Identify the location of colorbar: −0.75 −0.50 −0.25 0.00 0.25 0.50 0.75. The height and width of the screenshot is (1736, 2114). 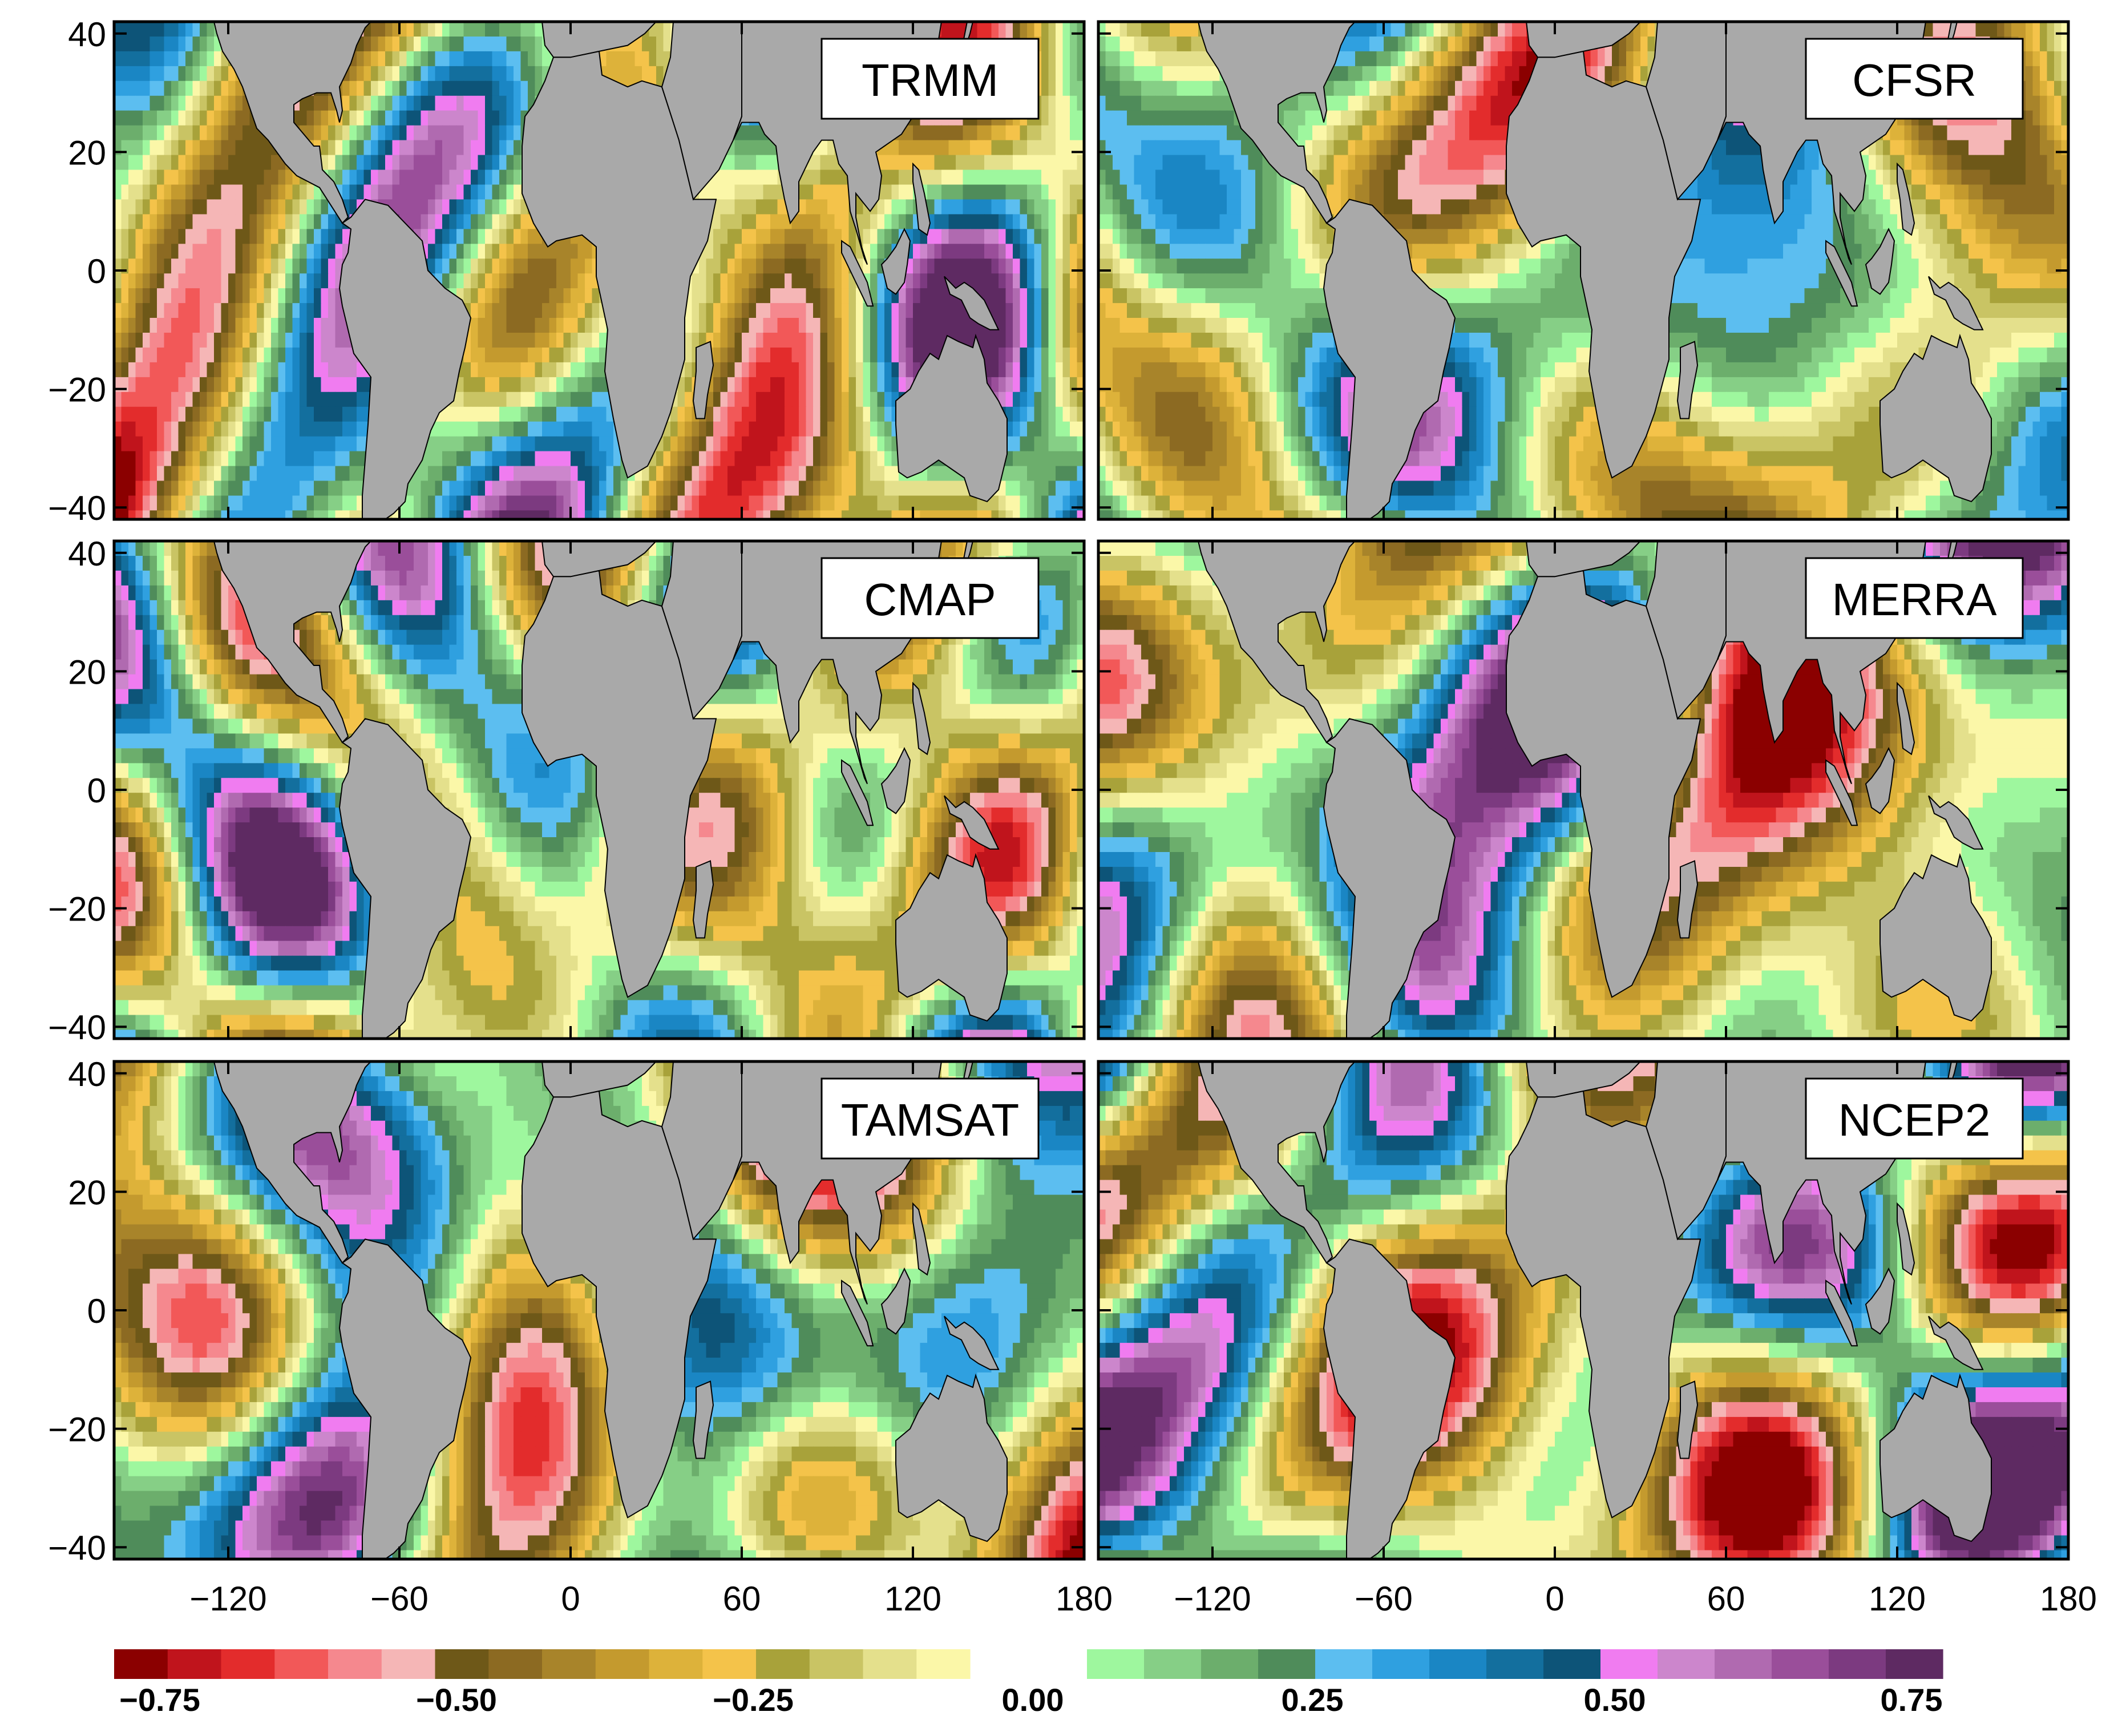
(1028, 1683).